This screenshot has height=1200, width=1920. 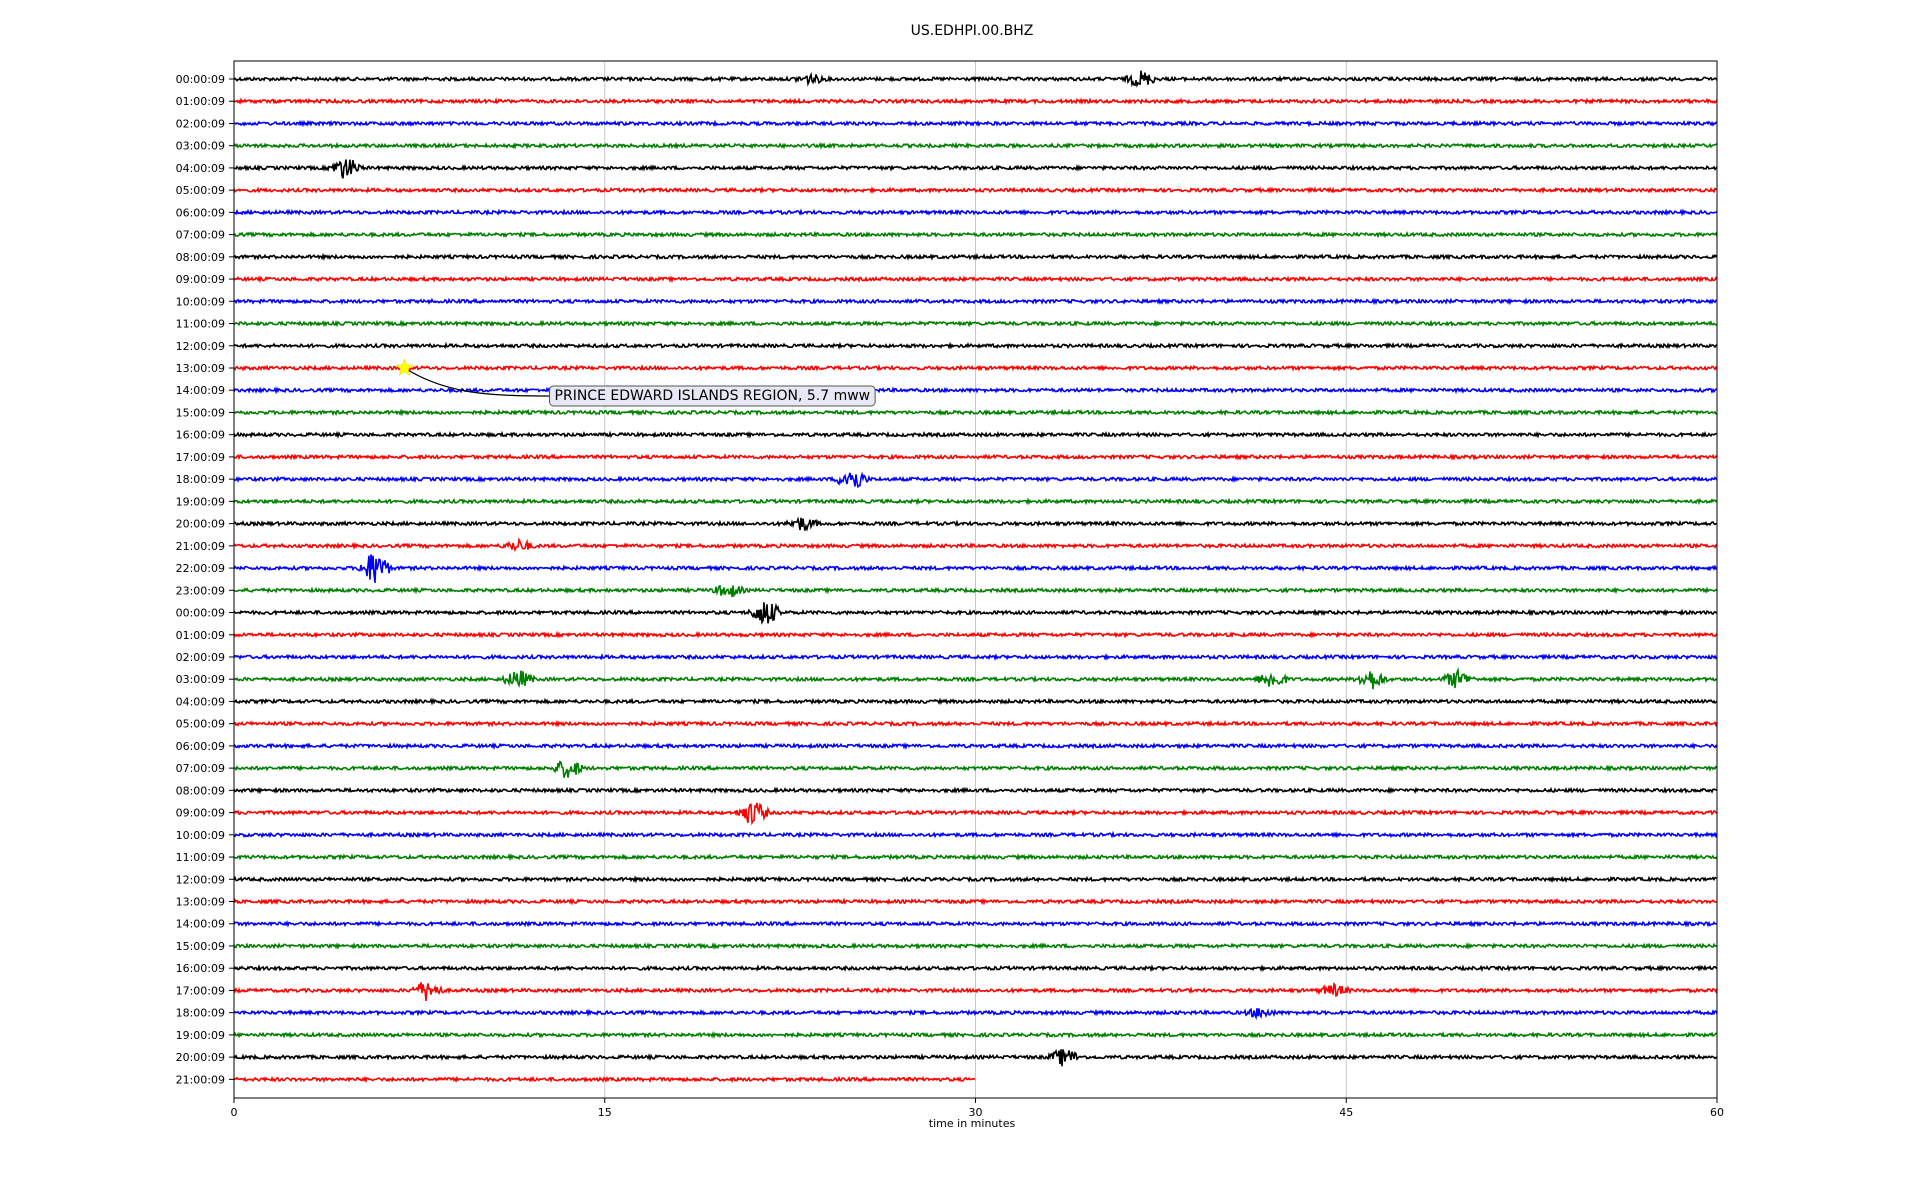 I want to click on annotation-leader-line, so click(x=477, y=382).